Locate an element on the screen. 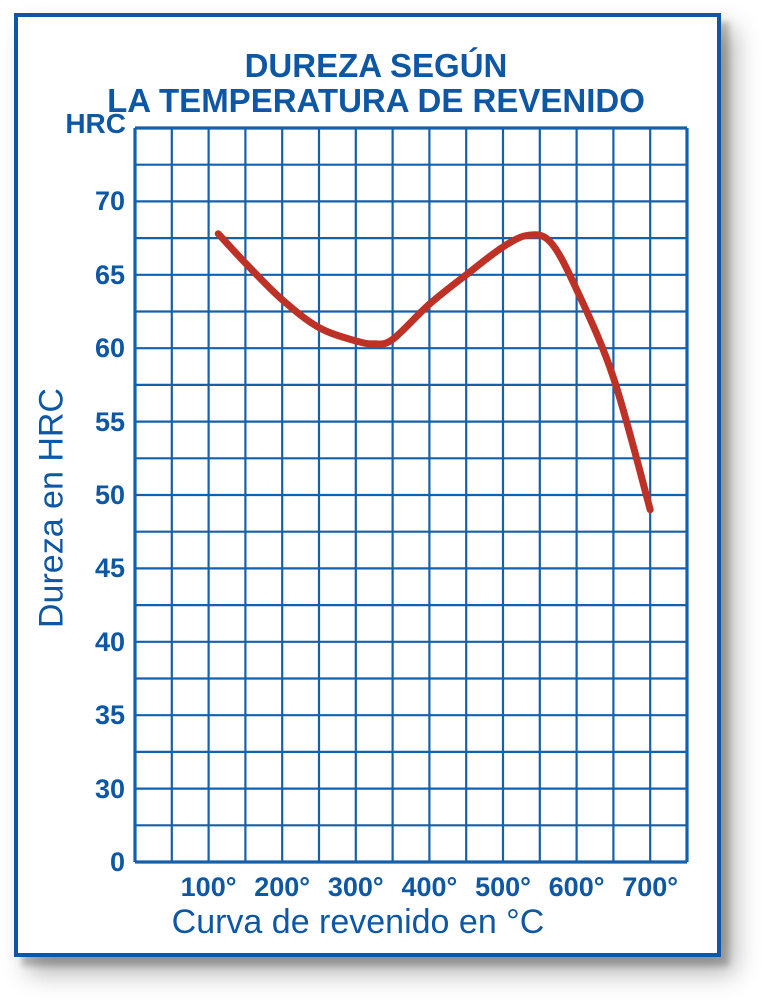 This screenshot has height=1004, width=768. y-tick-label: 35 is located at coordinates (109, 715).